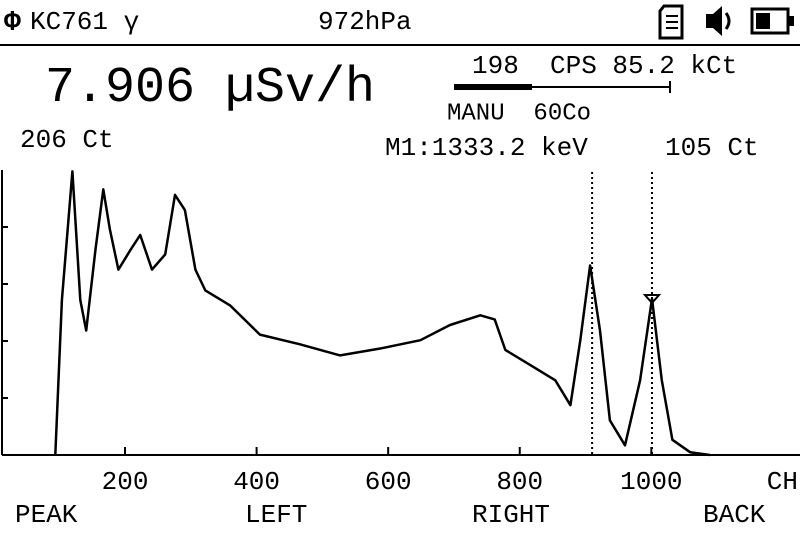 The width and height of the screenshot is (800, 533). Describe the element at coordinates (734, 515) in the screenshot. I see `softkey: BACK` at that location.